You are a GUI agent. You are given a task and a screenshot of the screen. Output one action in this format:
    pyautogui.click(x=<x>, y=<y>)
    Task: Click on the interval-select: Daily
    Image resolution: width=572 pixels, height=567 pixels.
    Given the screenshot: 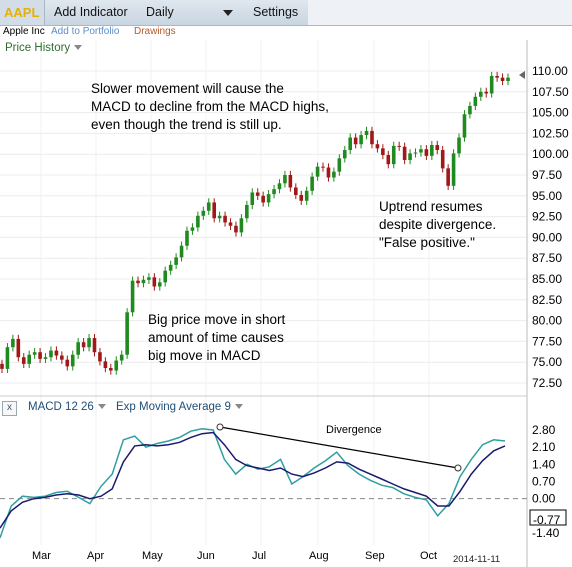 What is the action you would take?
    pyautogui.click(x=160, y=12)
    